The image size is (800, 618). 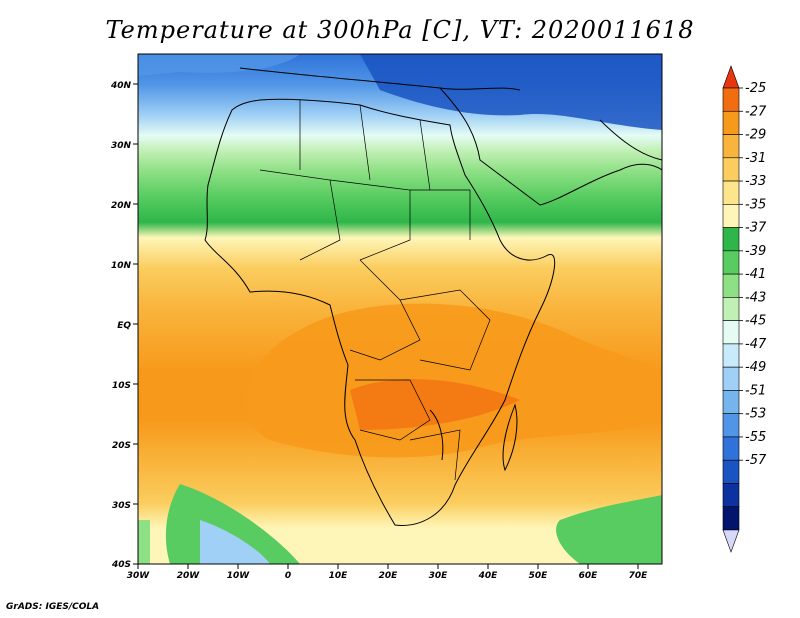 I want to click on colorbar-label: -57, so click(x=756, y=460).